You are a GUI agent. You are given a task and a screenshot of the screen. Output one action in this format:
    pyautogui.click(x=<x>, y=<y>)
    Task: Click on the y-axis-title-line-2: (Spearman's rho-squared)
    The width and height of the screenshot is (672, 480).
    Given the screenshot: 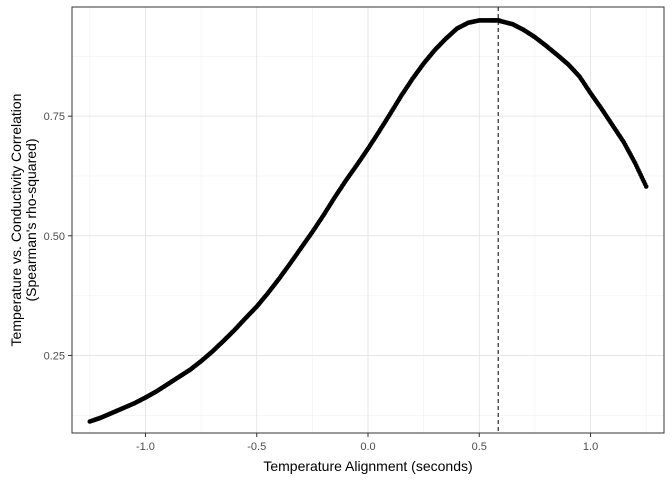 What is the action you would take?
    pyautogui.click(x=31, y=220)
    